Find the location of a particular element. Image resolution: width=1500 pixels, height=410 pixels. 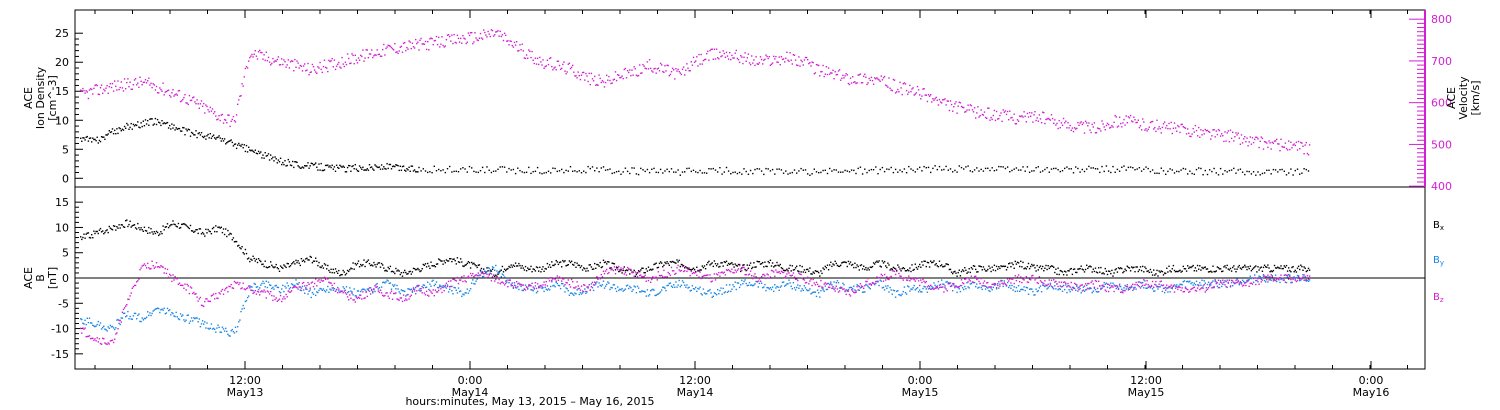

x-tick-time: 0:00 is located at coordinates (920, 380).